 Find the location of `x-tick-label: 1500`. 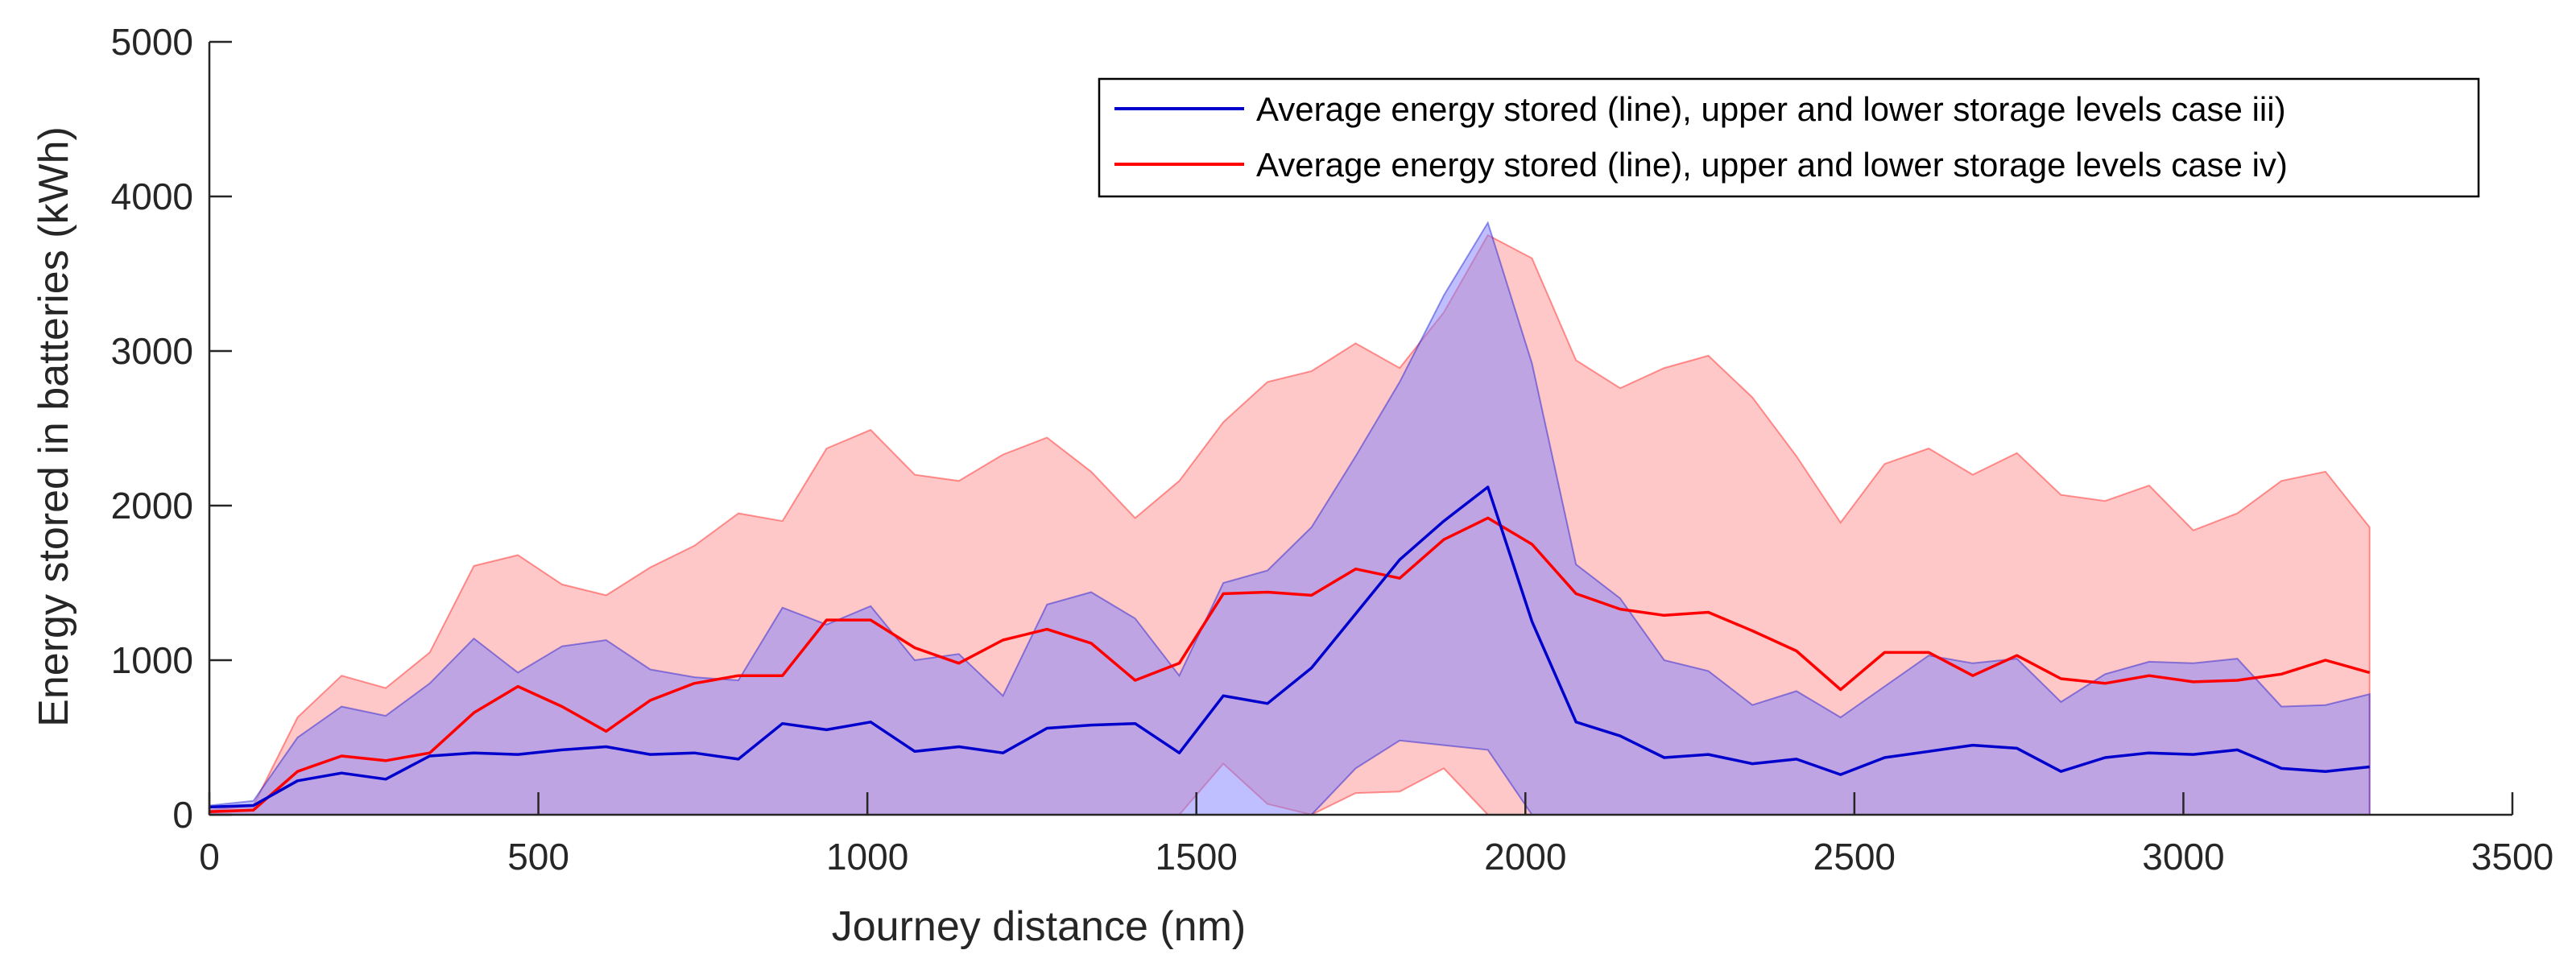

x-tick-label: 1500 is located at coordinates (1197, 857).